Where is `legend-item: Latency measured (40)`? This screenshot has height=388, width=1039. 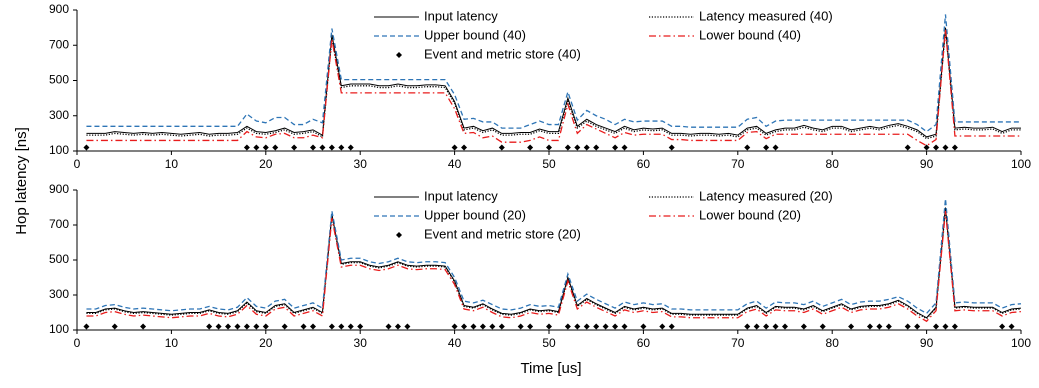
legend-item: Latency measured (40) is located at coordinates (741, 15).